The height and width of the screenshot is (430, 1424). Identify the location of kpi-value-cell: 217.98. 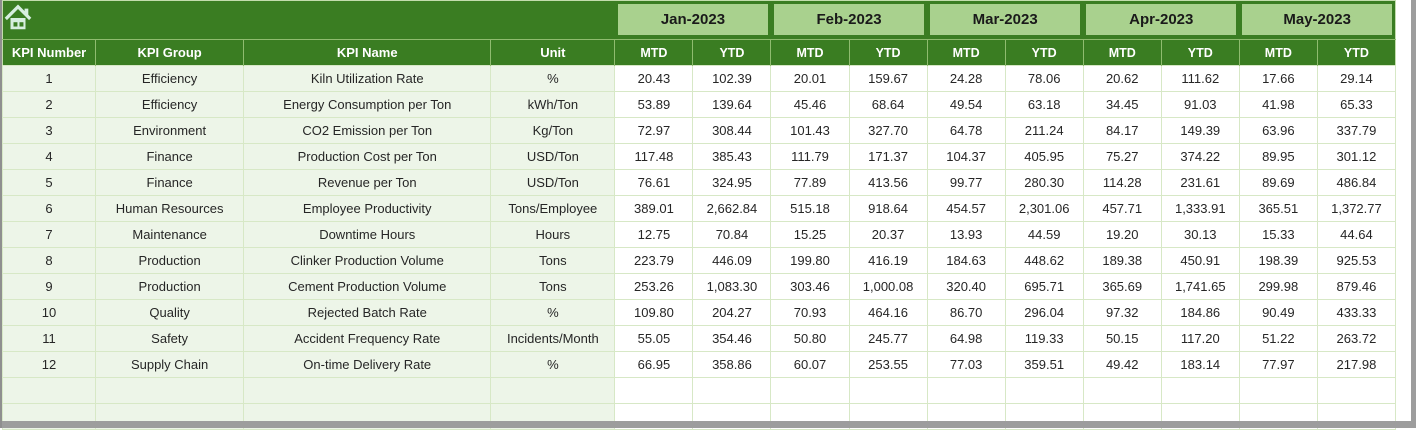
(1356, 364).